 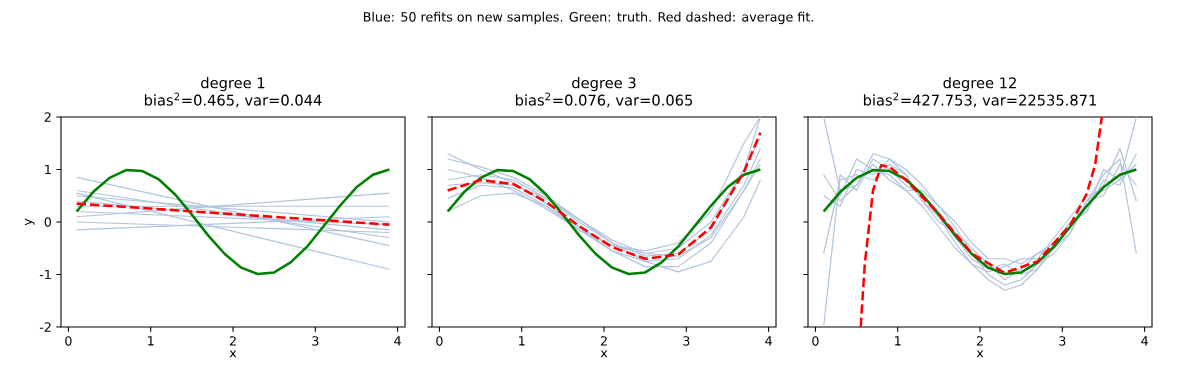 I want to click on y-tick-label: 0, so click(x=47, y=222).